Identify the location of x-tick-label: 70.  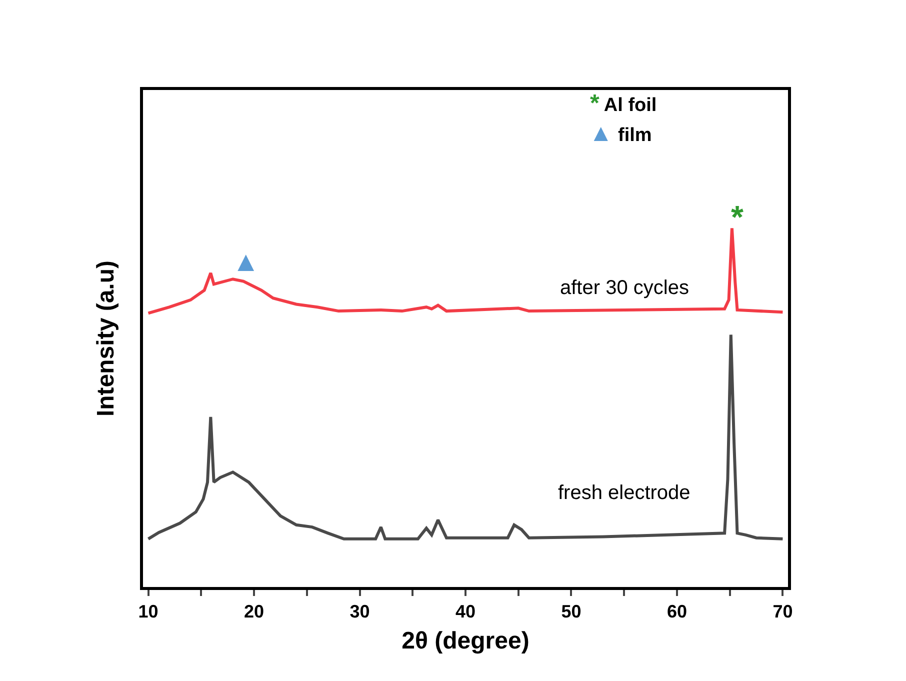
(782, 611).